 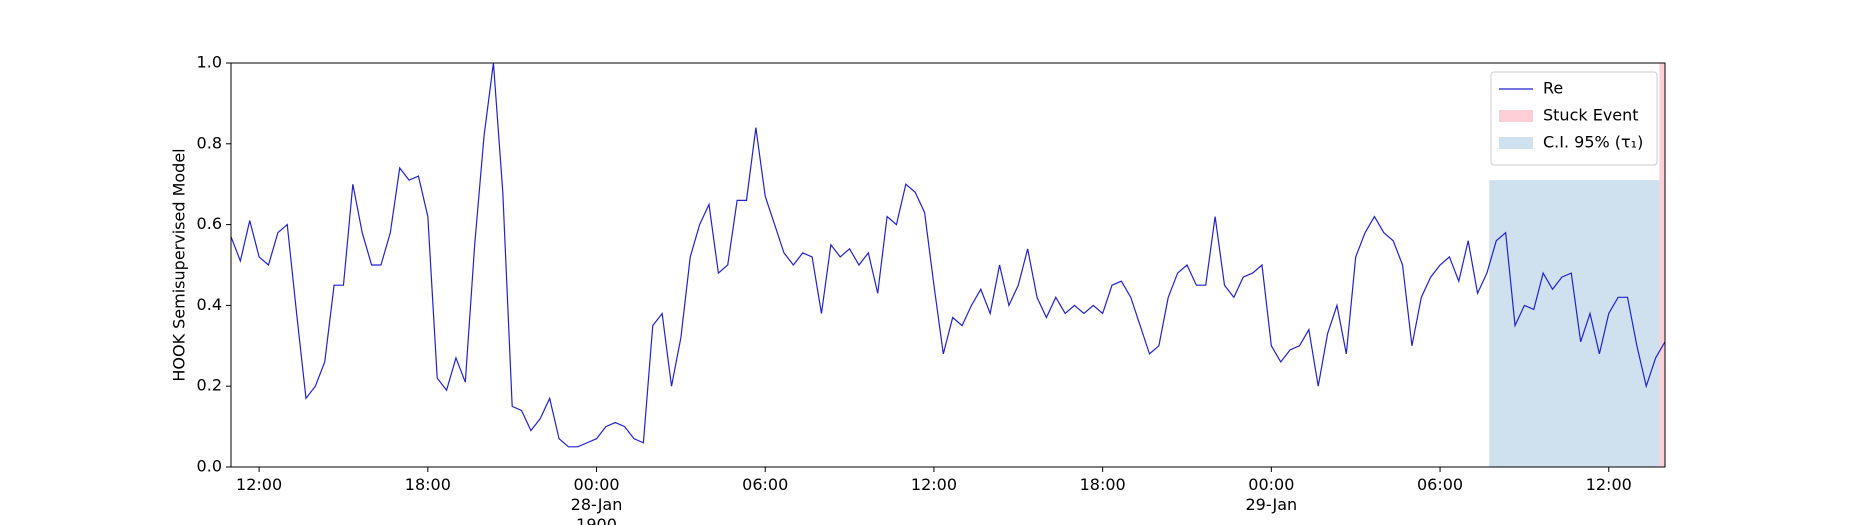 What do you see at coordinates (1271, 494) in the screenshot?
I see `x-tick-label: 00:00 29-Jan` at bounding box center [1271, 494].